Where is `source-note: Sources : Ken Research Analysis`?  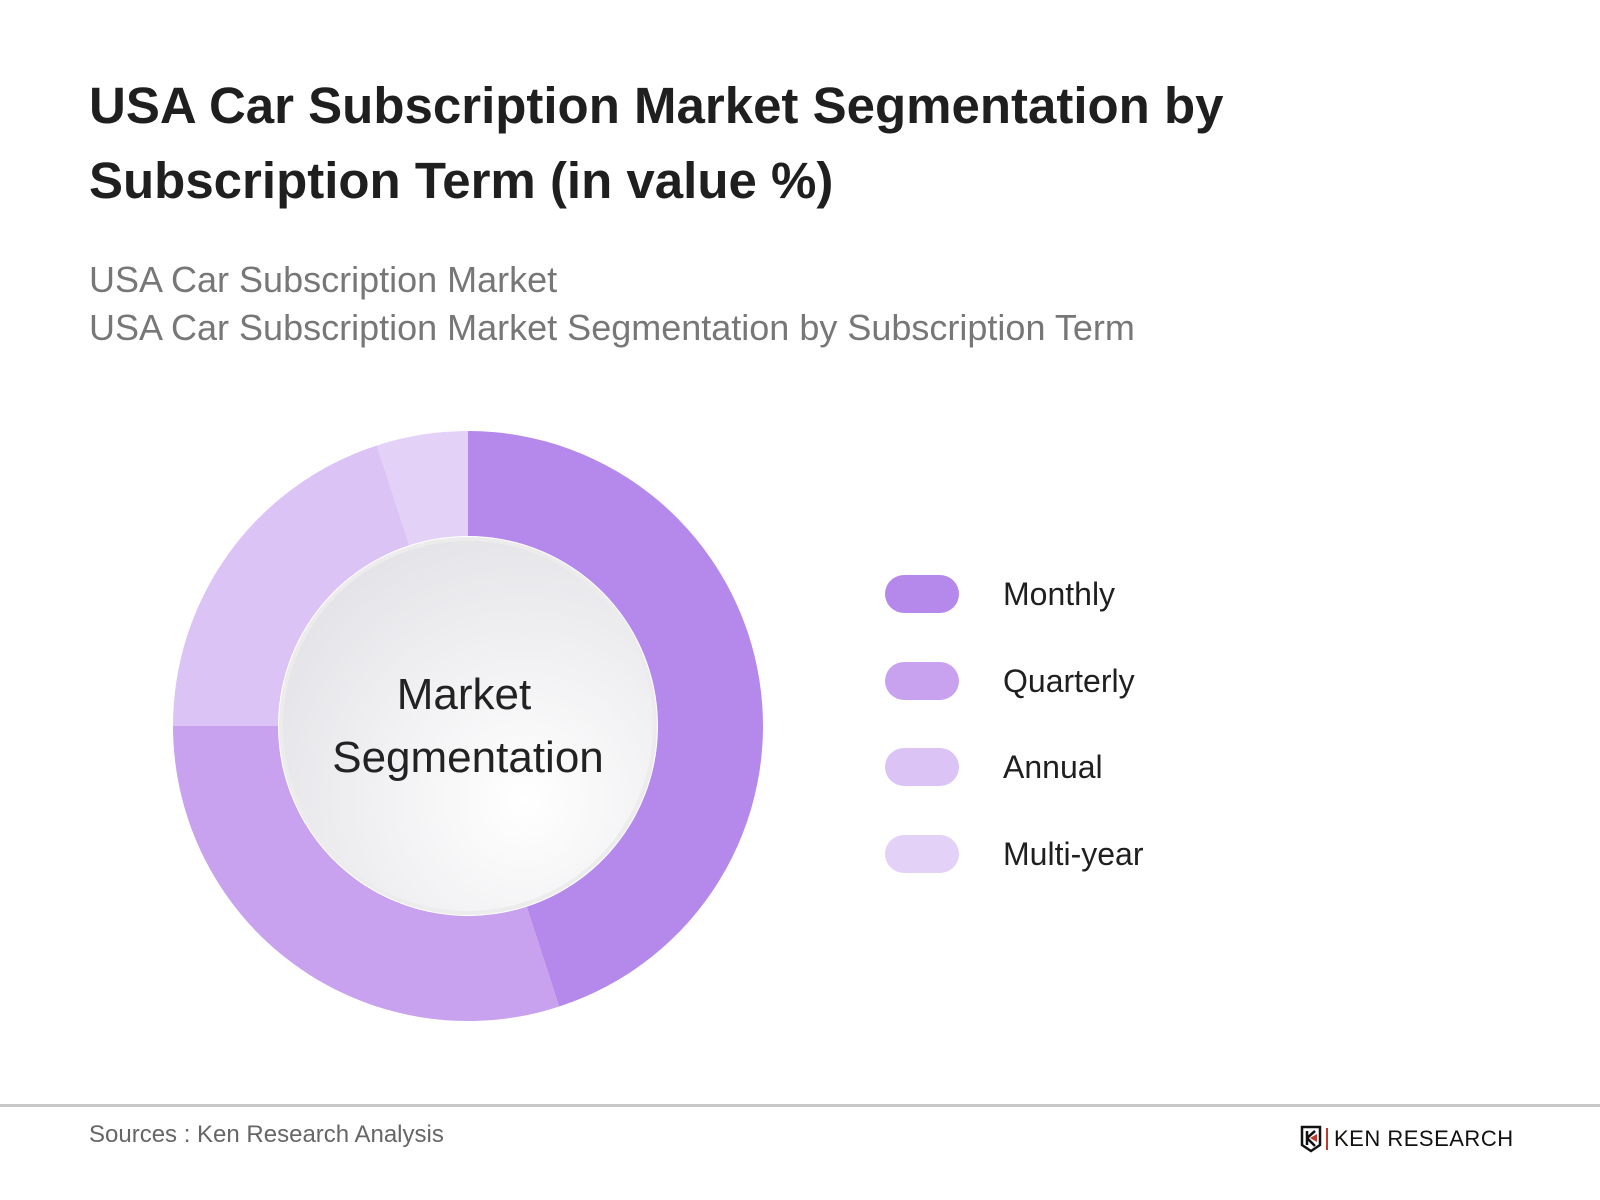
source-note: Sources : Ken Research Analysis is located at coordinates (266, 1134).